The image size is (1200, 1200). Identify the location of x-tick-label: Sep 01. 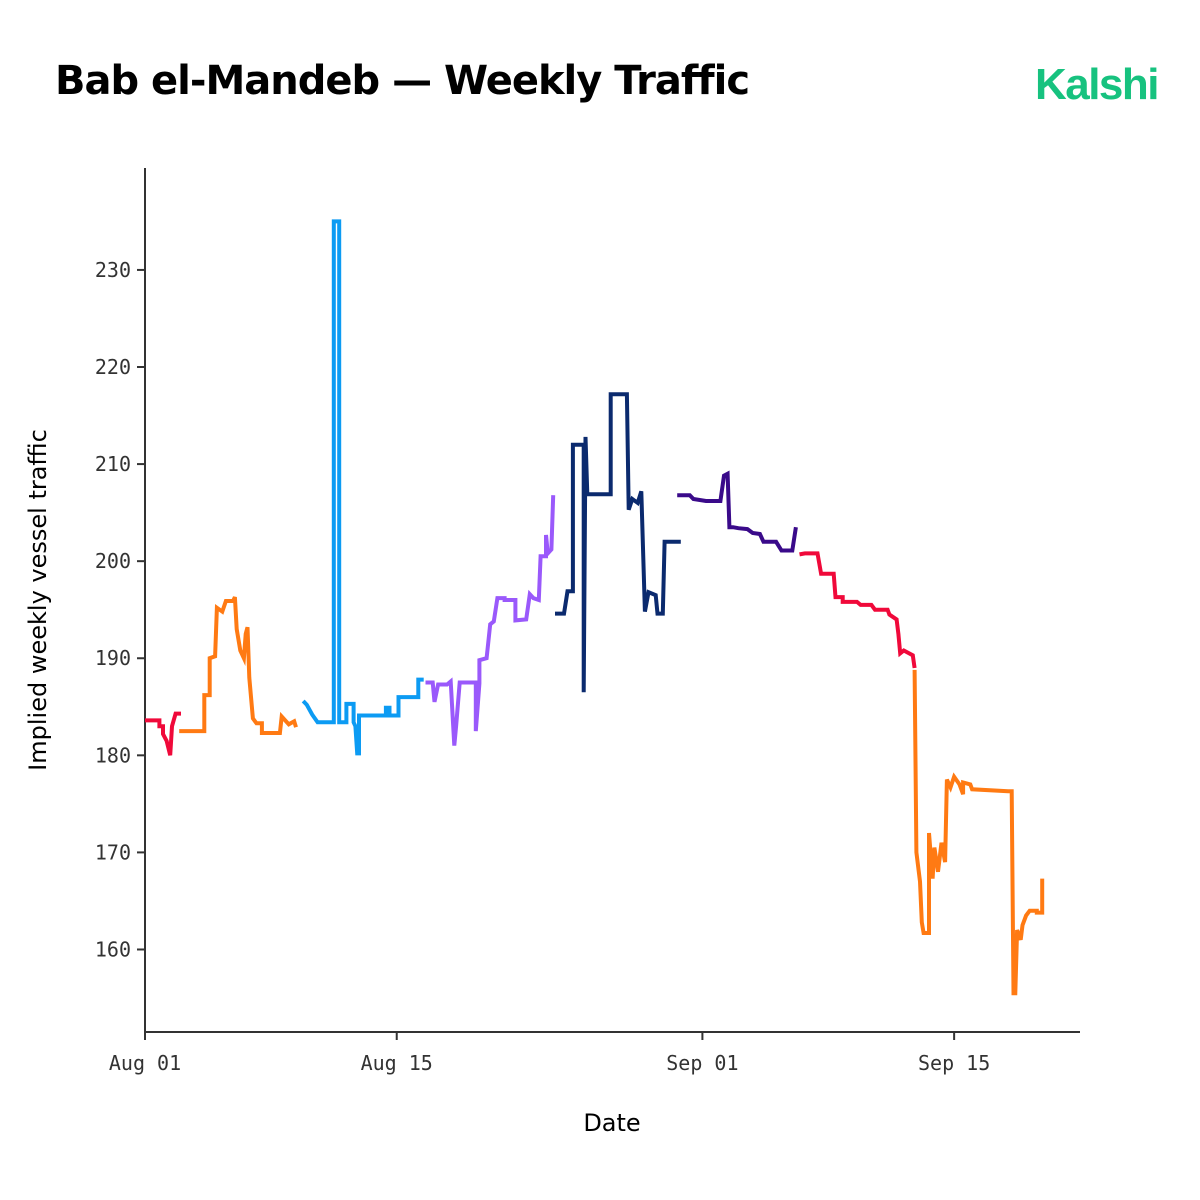
(702, 1063).